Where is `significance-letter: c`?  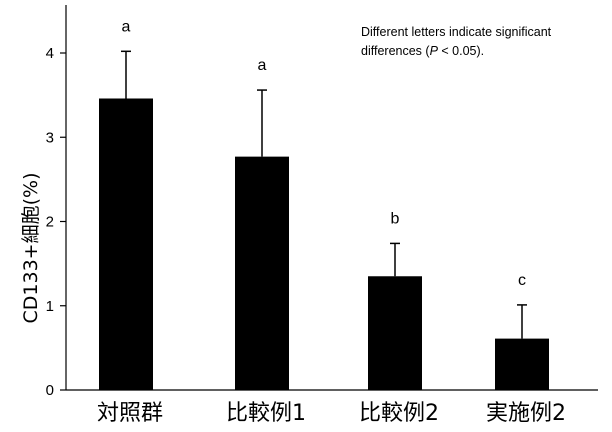
significance-letter: c is located at coordinates (522, 280).